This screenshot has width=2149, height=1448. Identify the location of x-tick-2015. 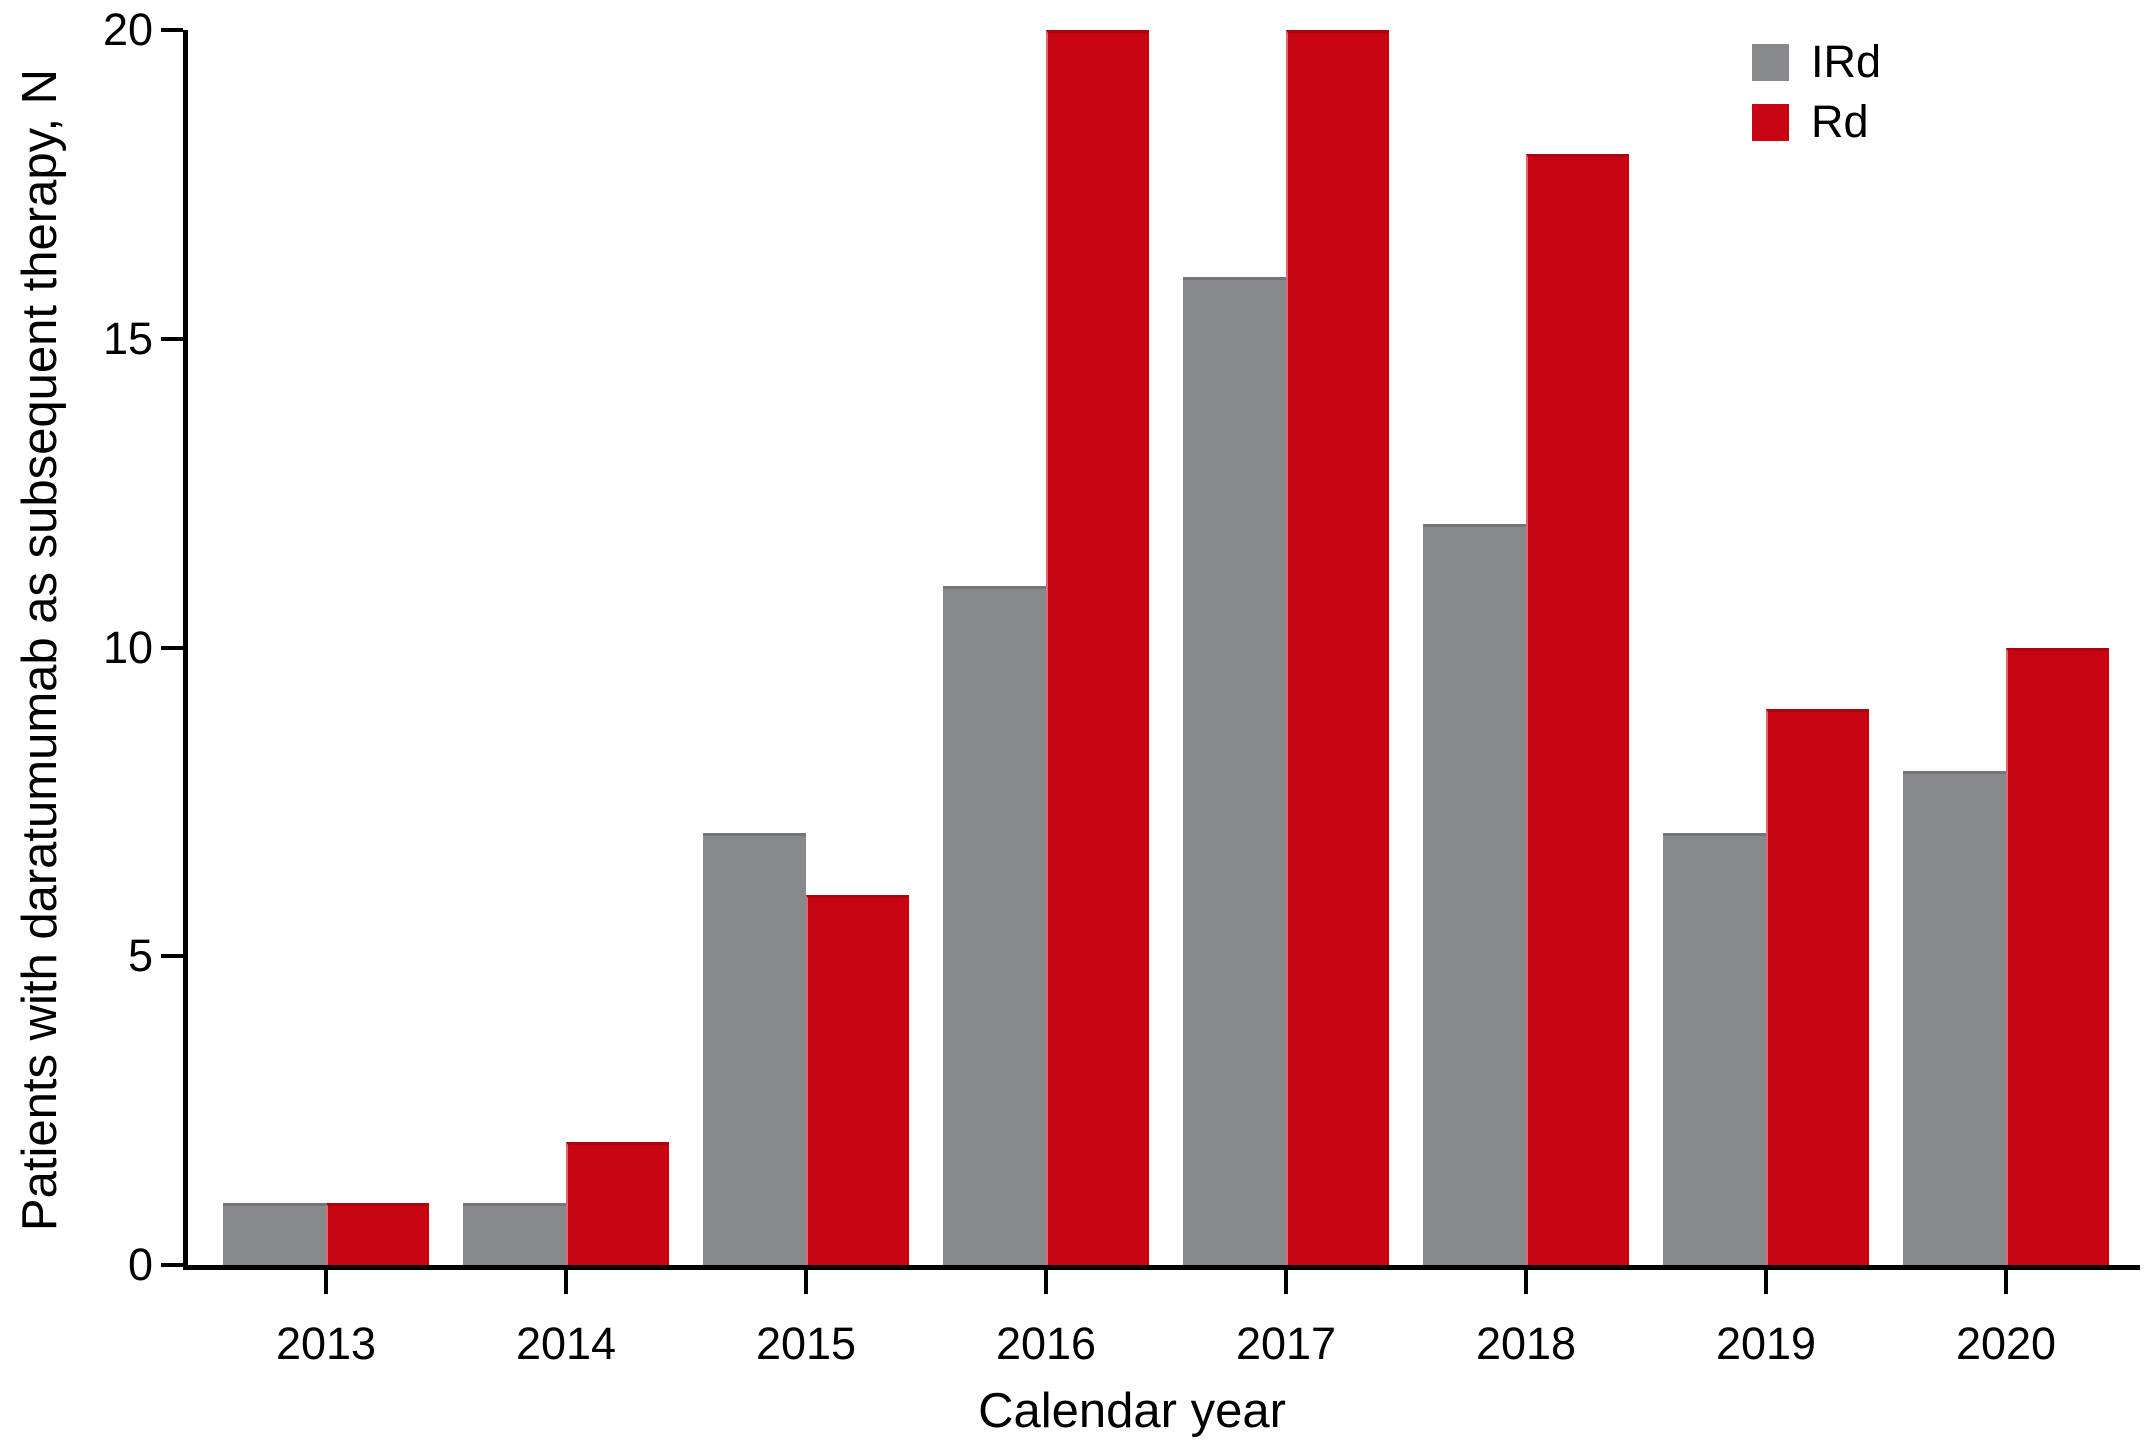
(806, 1282).